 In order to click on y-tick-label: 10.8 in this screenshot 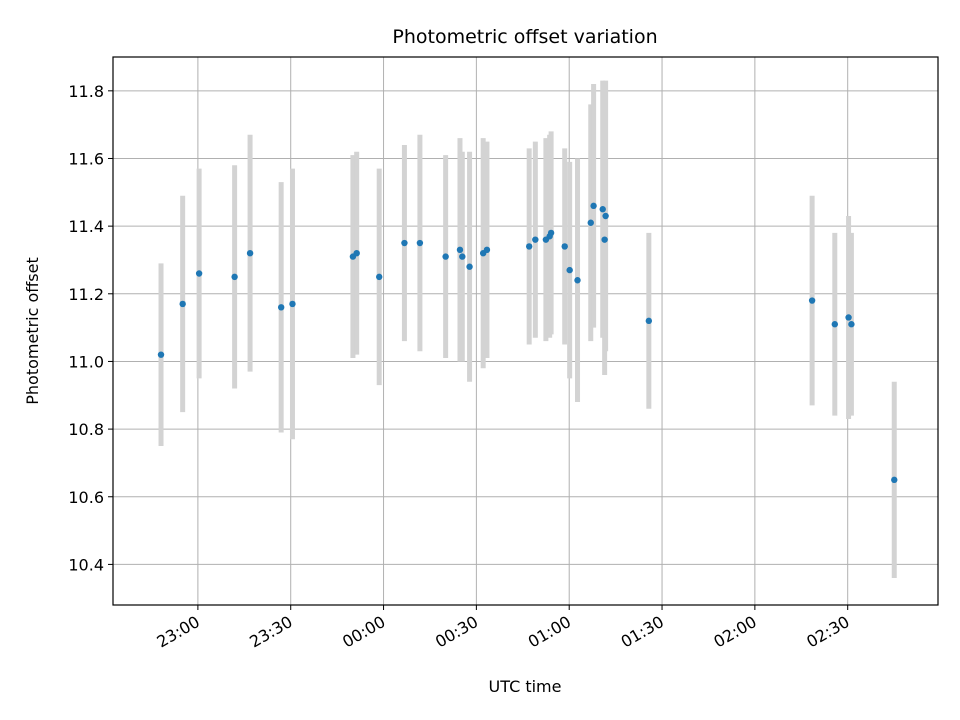, I will do `click(86, 429)`.